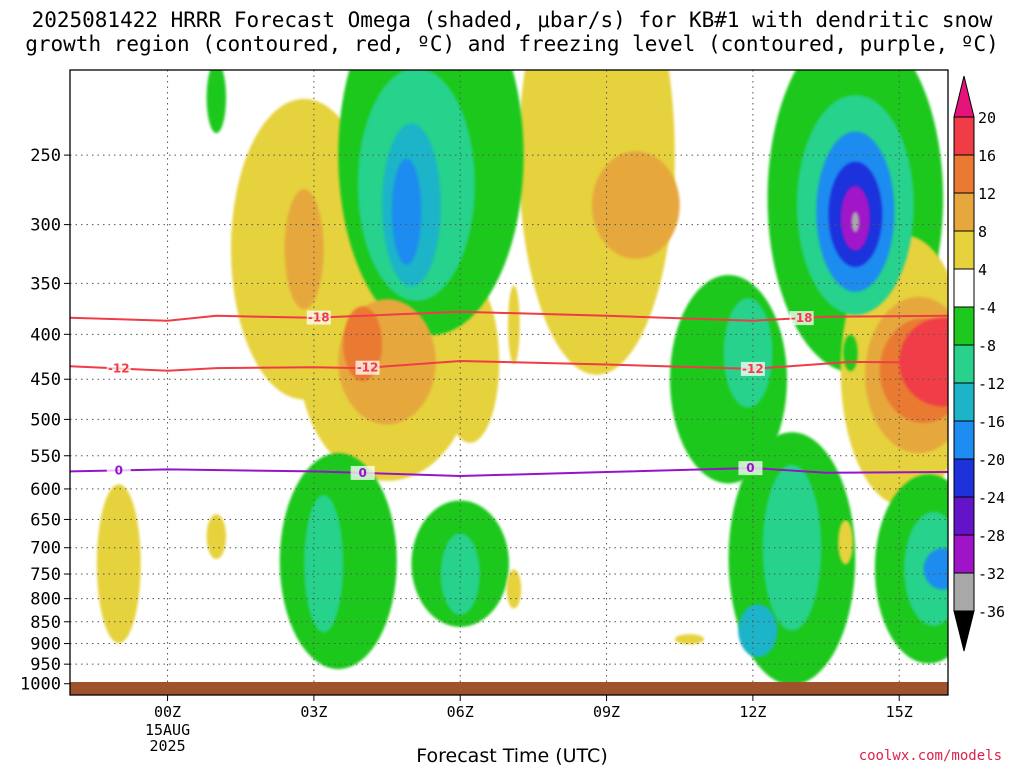 The height and width of the screenshot is (768, 1024). What do you see at coordinates (45, 156) in the screenshot?
I see `y-tick-label: 250` at bounding box center [45, 156].